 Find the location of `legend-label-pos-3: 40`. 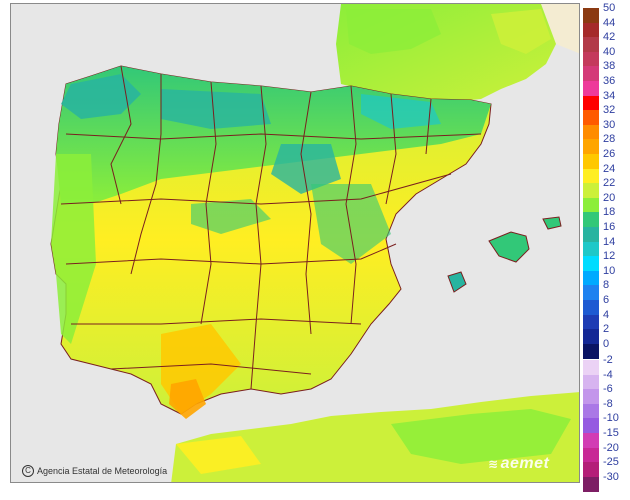

legend-label-pos-3: 40 is located at coordinates (609, 51).